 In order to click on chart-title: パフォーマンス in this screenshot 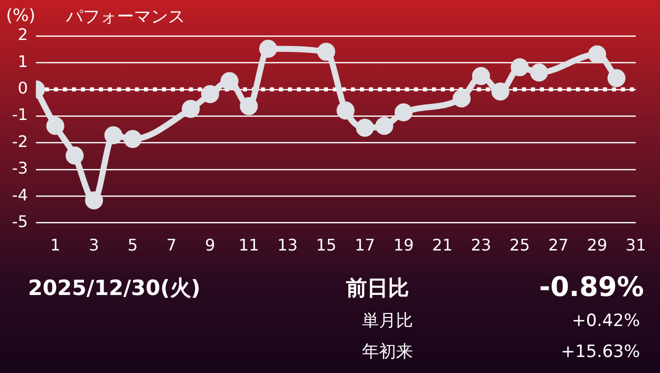, I will do `click(125, 17)`.